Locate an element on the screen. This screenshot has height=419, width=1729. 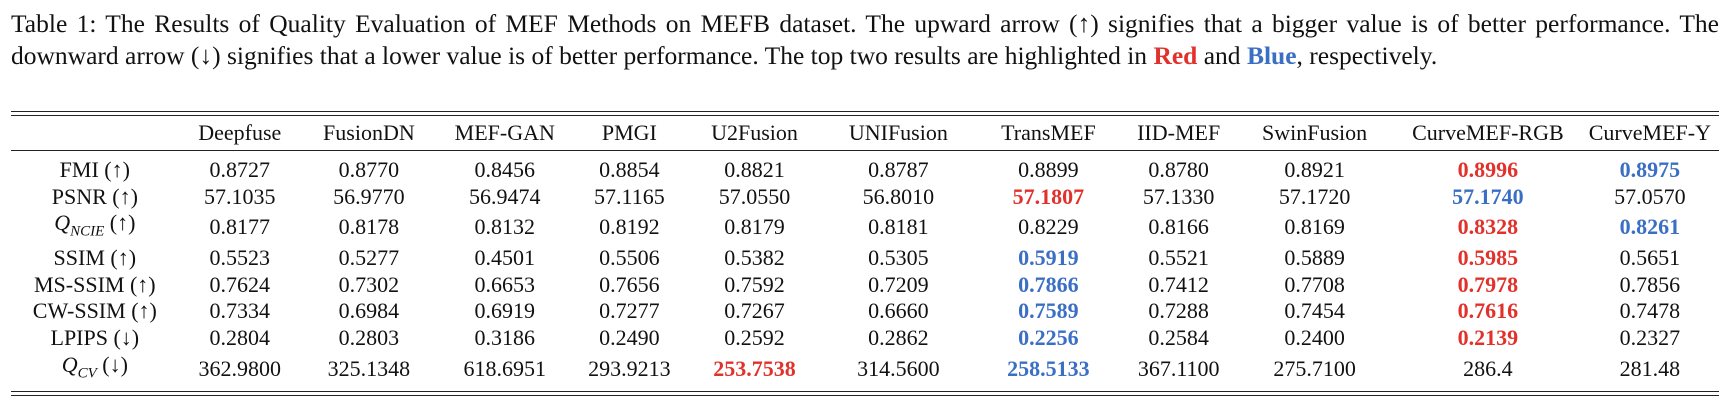
table-cell: 0.2592 is located at coordinates (754, 337).